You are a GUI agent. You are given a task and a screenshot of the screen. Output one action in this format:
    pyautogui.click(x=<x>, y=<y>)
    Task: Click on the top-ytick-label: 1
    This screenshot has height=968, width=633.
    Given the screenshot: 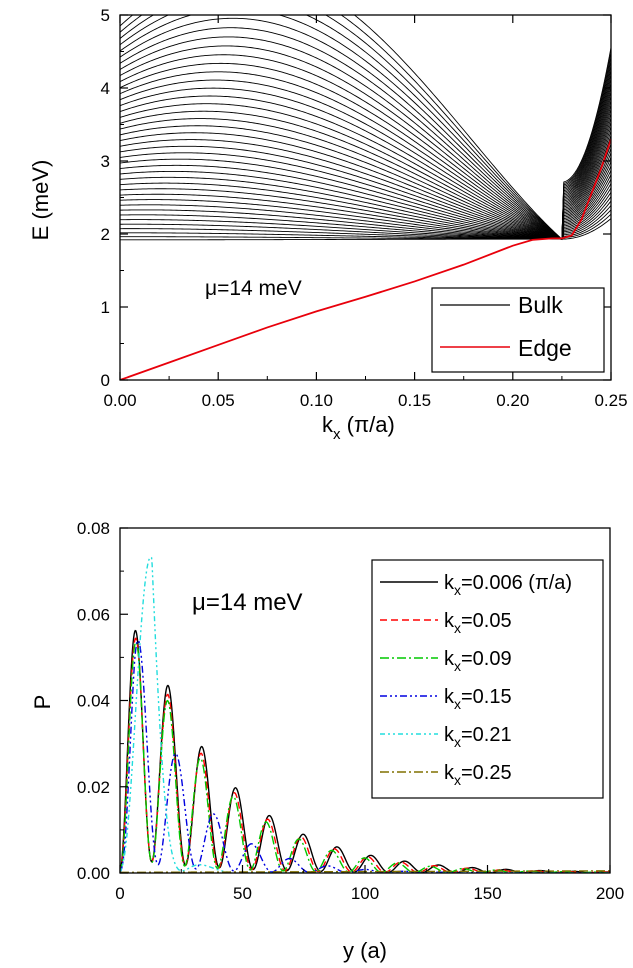 What is the action you would take?
    pyautogui.click(x=105, y=307)
    